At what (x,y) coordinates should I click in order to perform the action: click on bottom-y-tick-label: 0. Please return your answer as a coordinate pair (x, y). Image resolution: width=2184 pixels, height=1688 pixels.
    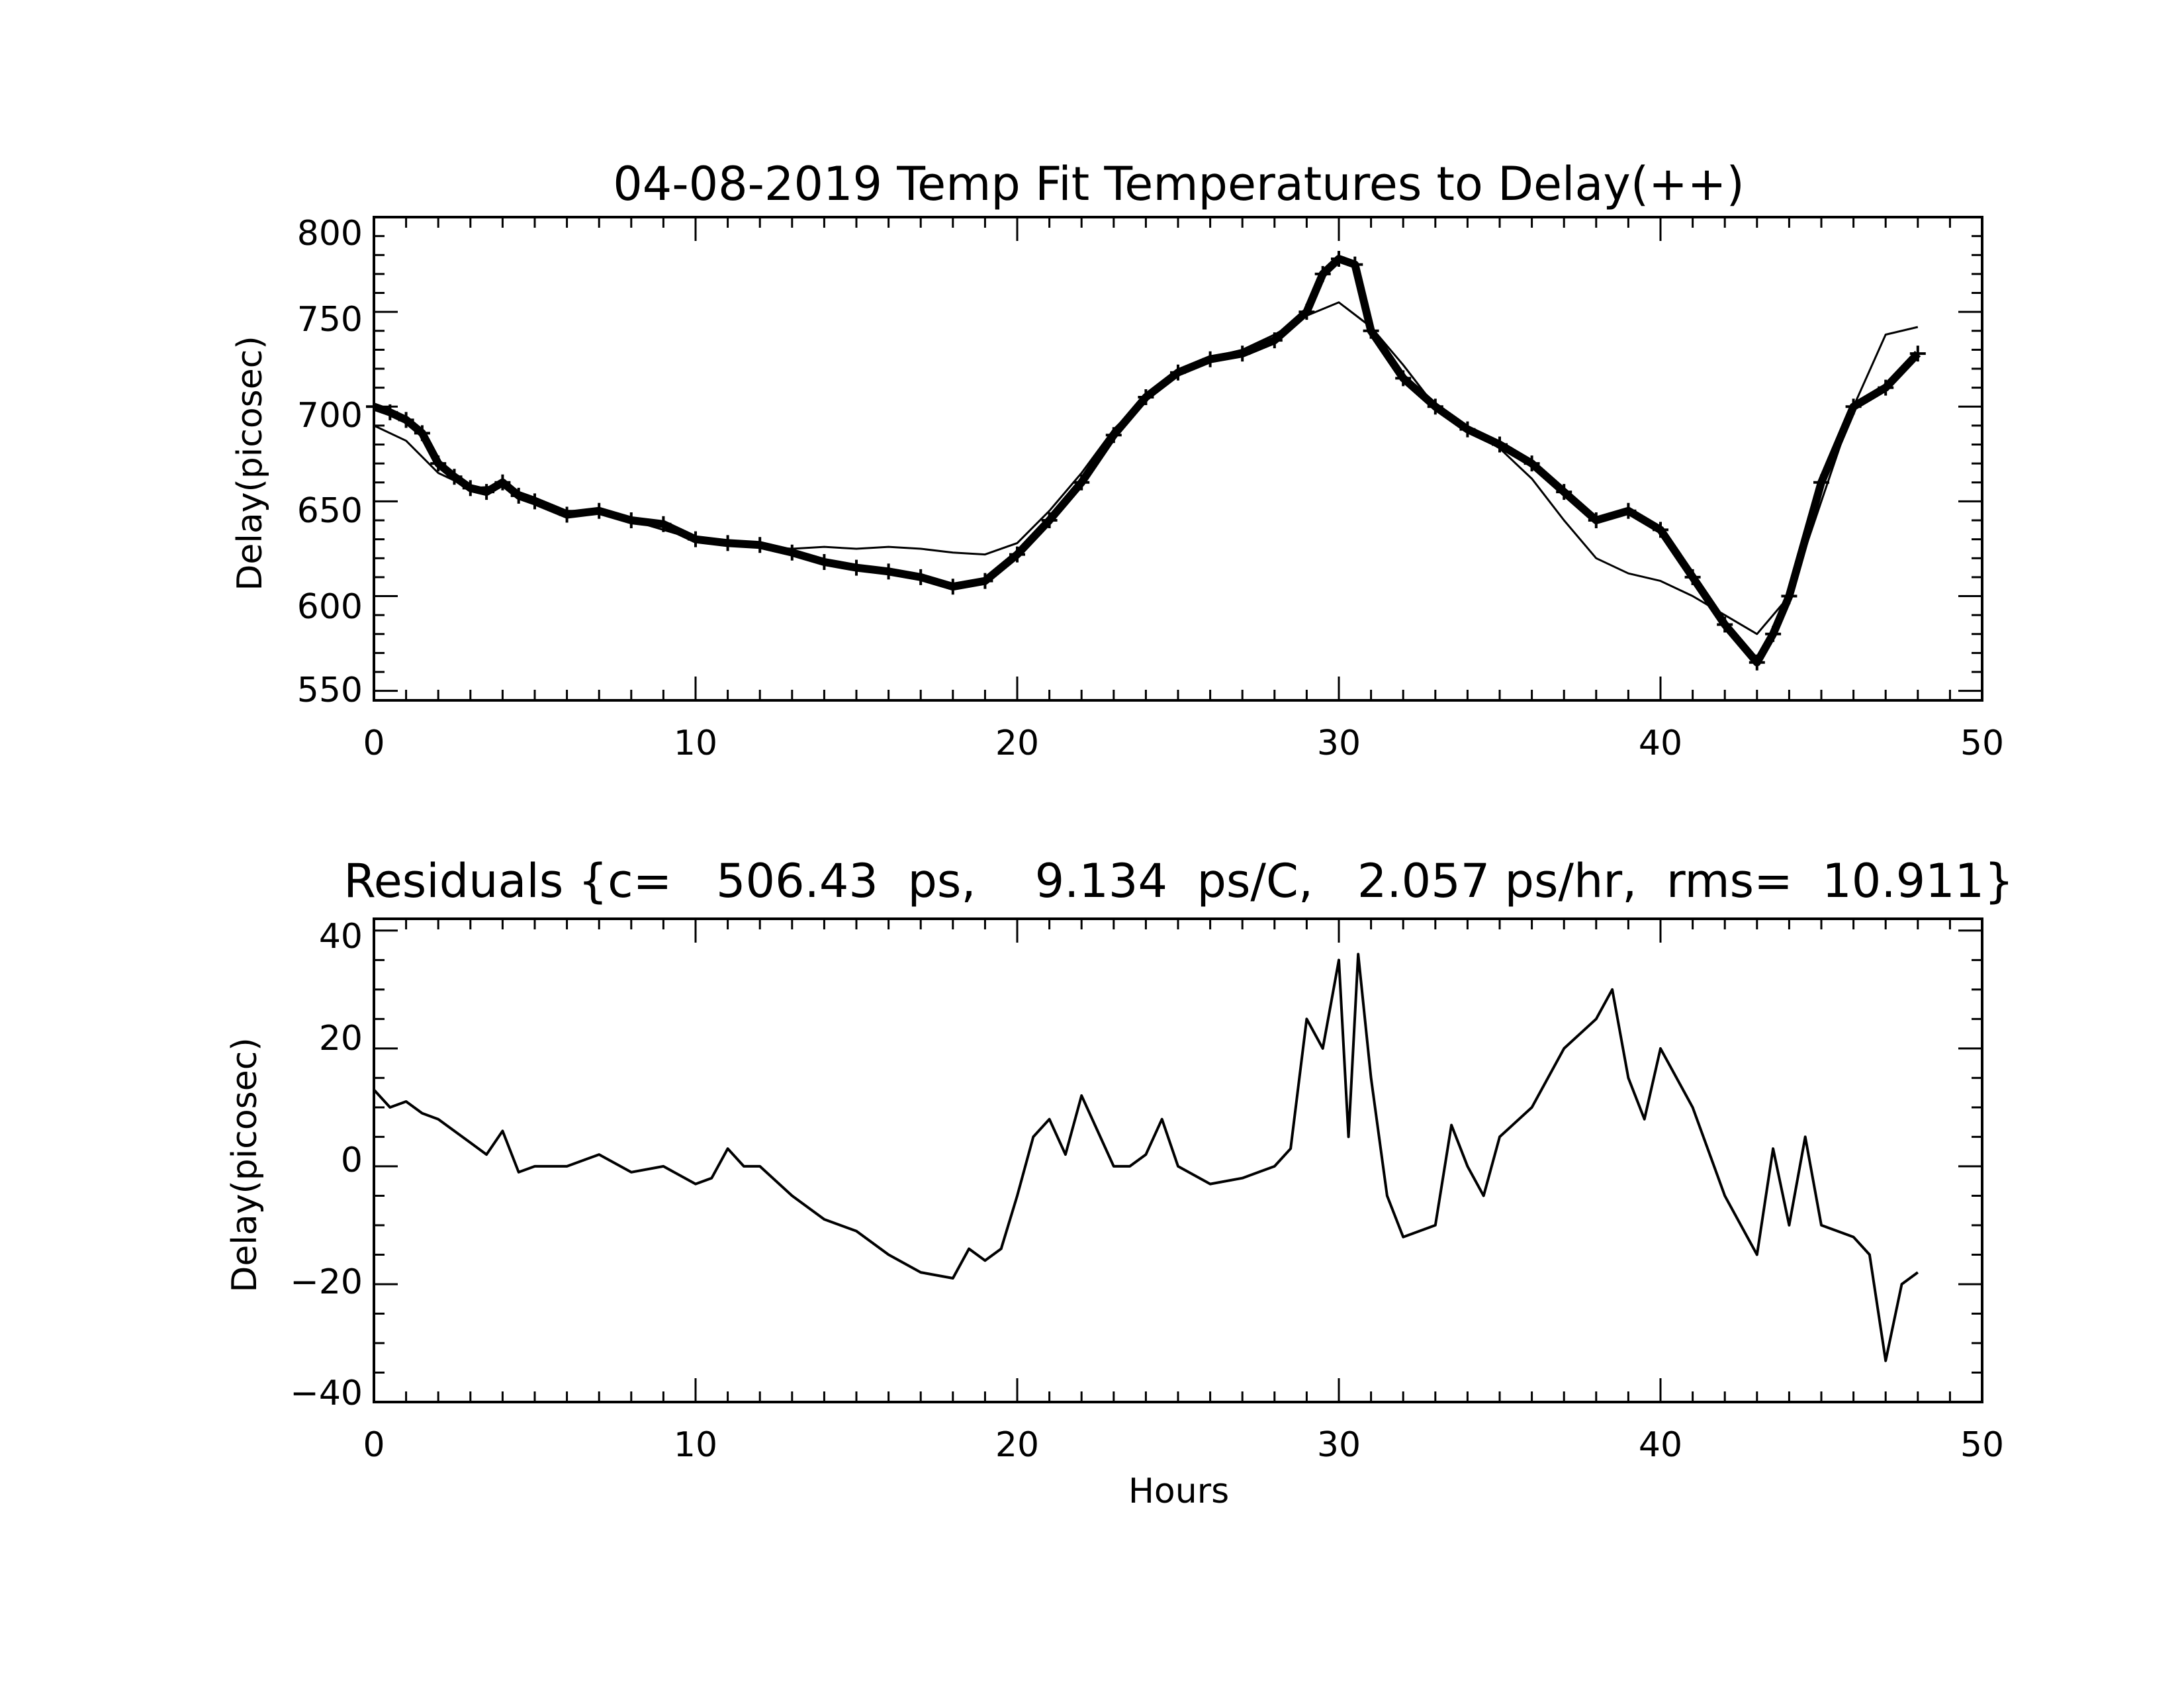
    Looking at the image, I should click on (352, 1160).